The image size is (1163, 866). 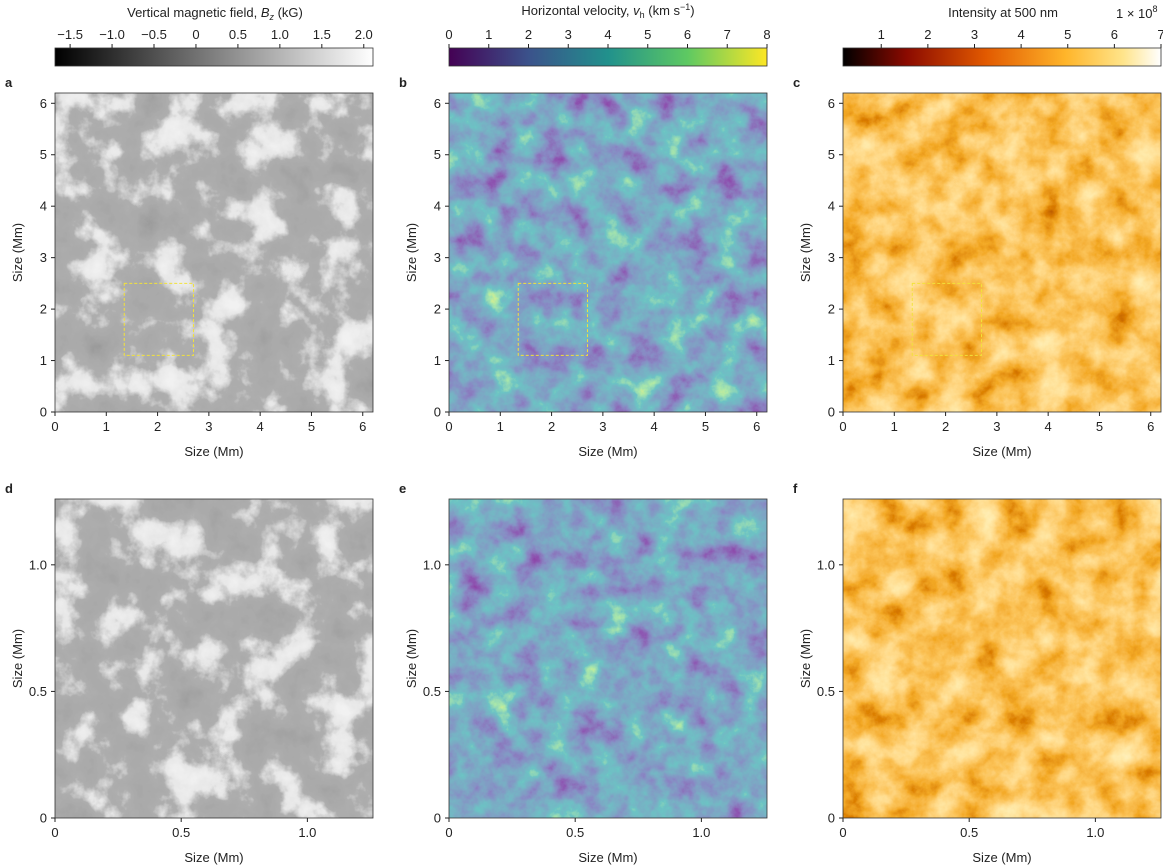 I want to click on colorbar-tick-label: 8, so click(x=766, y=34).